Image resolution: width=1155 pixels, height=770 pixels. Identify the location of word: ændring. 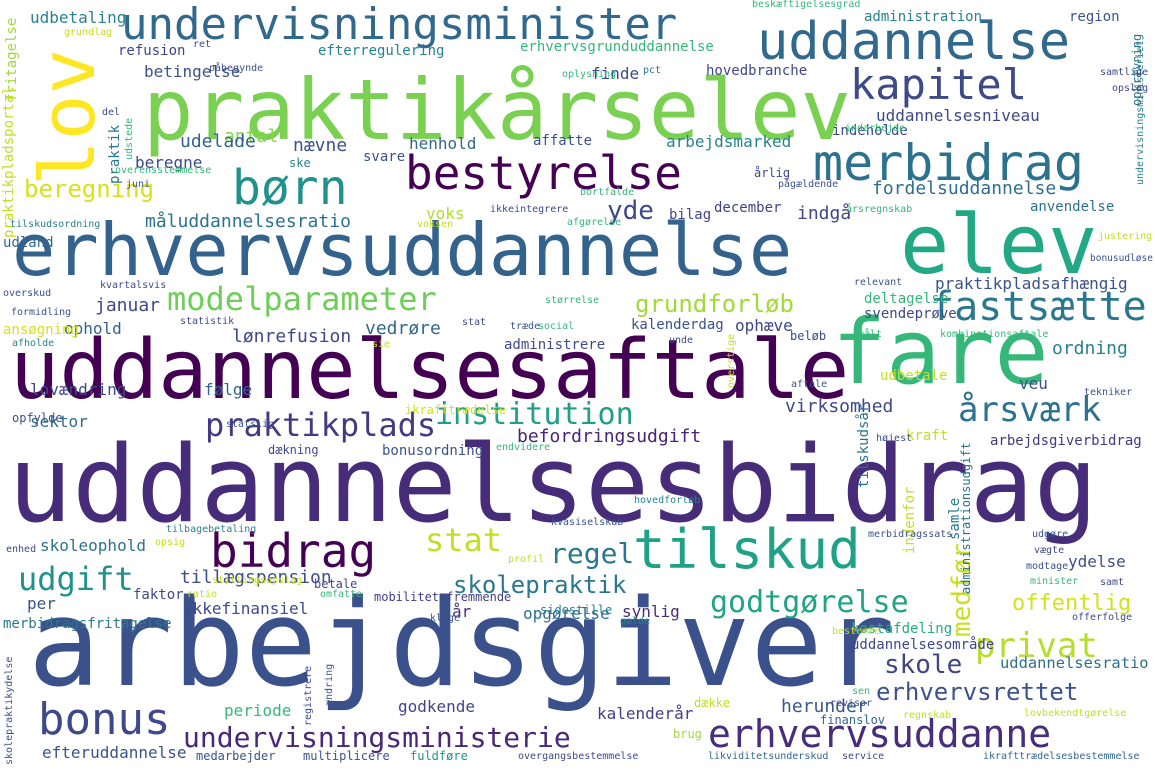
(329, 684).